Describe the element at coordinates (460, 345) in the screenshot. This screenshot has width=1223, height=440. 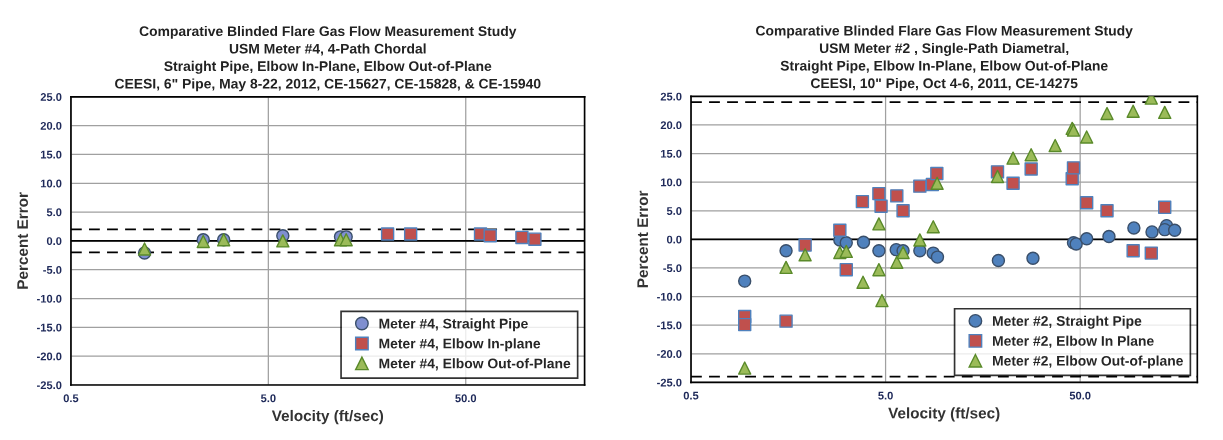
I see `legend-label: Meter #4, Elbow In-plane` at that location.